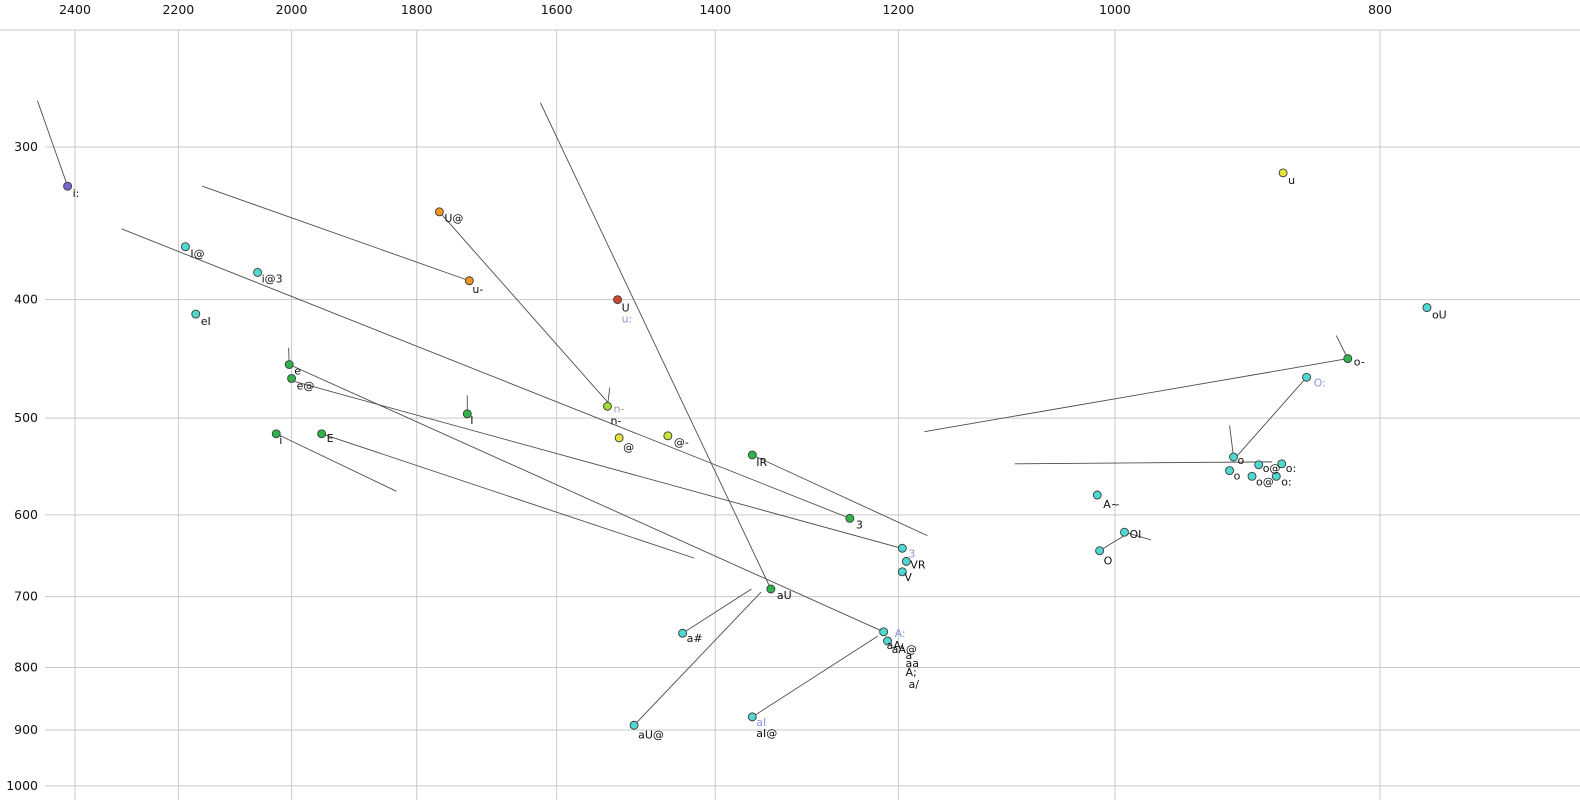 The width and height of the screenshot is (1580, 800). Describe the element at coordinates (477, 289) in the screenshot. I see `vowel-label: u-` at that location.